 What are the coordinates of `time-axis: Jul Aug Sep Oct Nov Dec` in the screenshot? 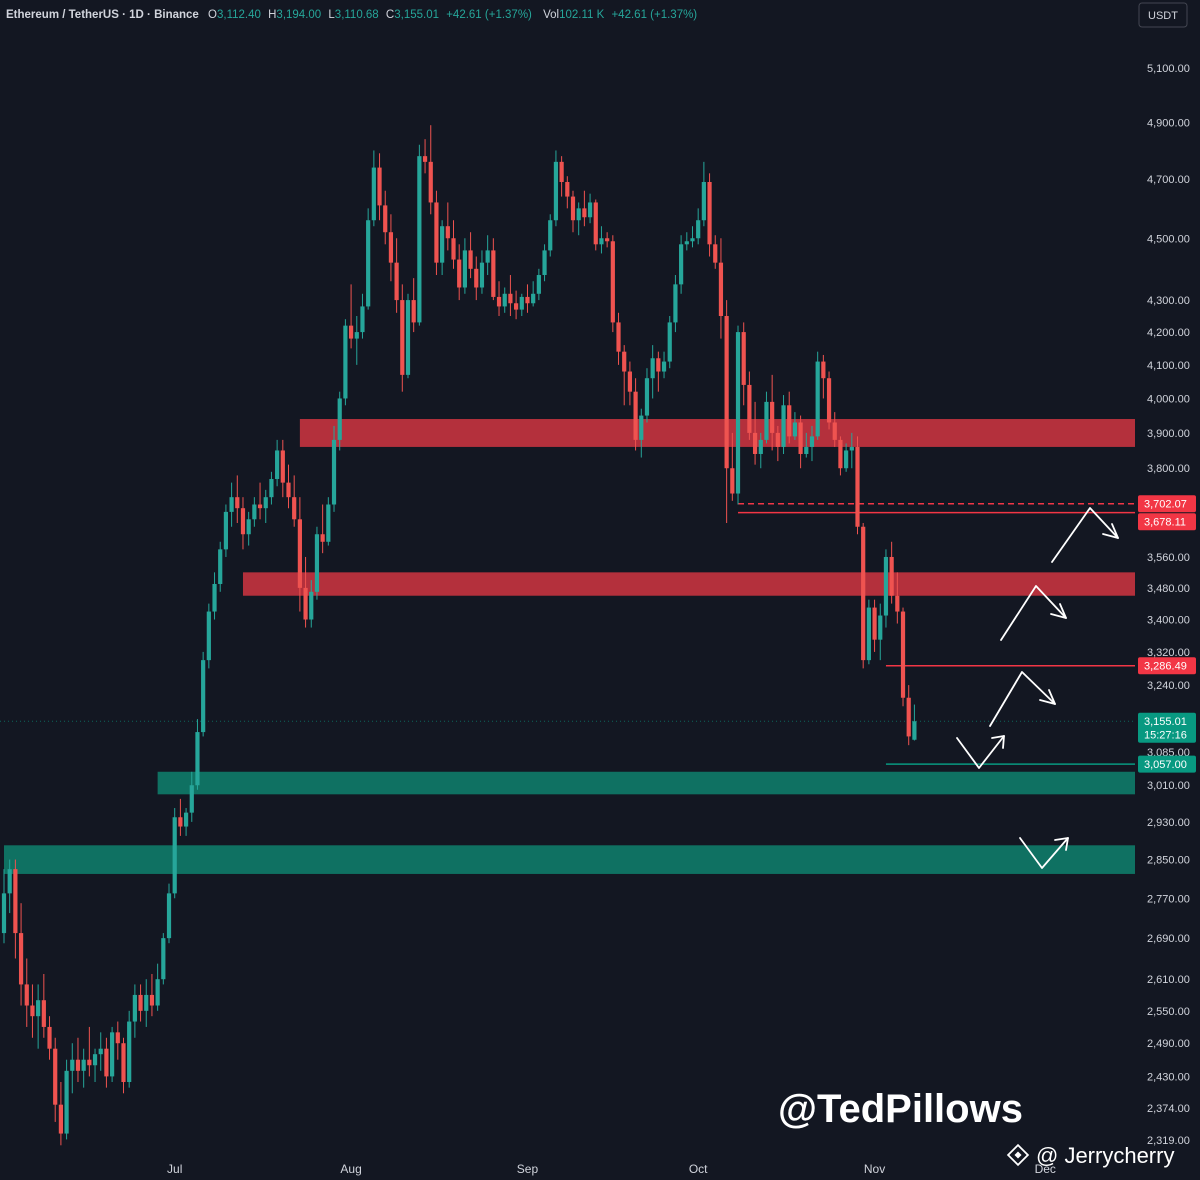 It's located at (611, 1169).